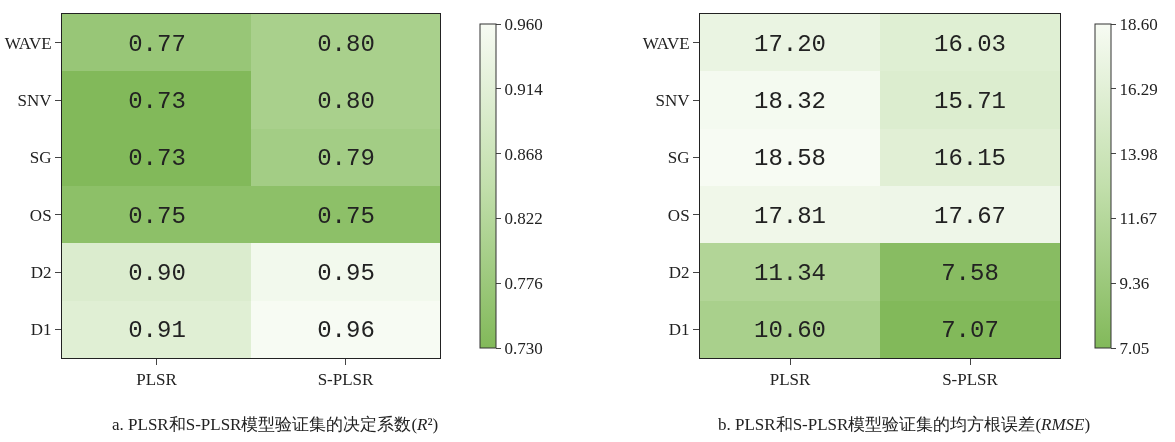 The image size is (1175, 442). Describe the element at coordinates (904, 424) in the screenshot. I see `text: b. PLSR和S-PLSR模型验证集的均方根误差(RMSE)` at that location.